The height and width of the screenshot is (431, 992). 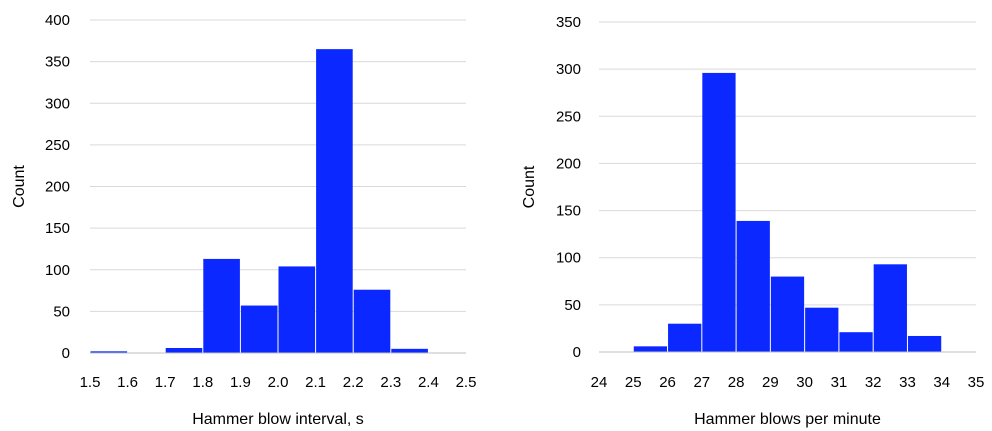 I want to click on left-x-tick-label: 2.0, so click(x=278, y=382).